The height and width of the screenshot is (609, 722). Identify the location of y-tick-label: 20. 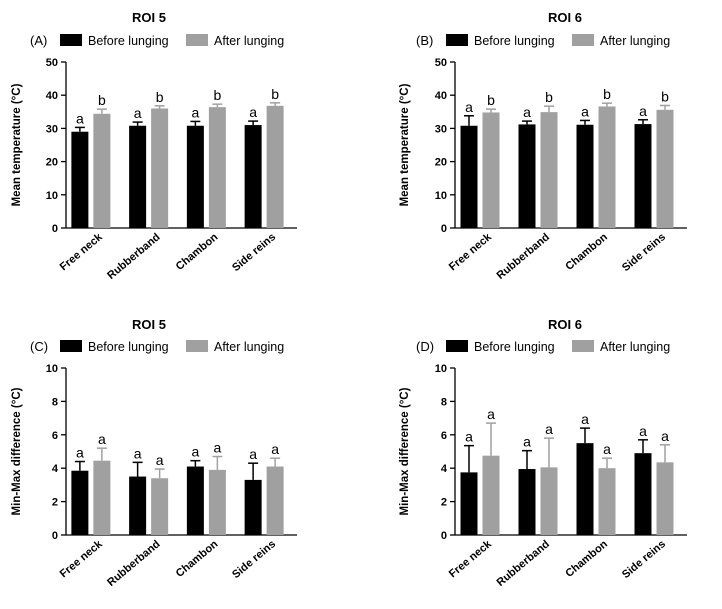
(441, 163).